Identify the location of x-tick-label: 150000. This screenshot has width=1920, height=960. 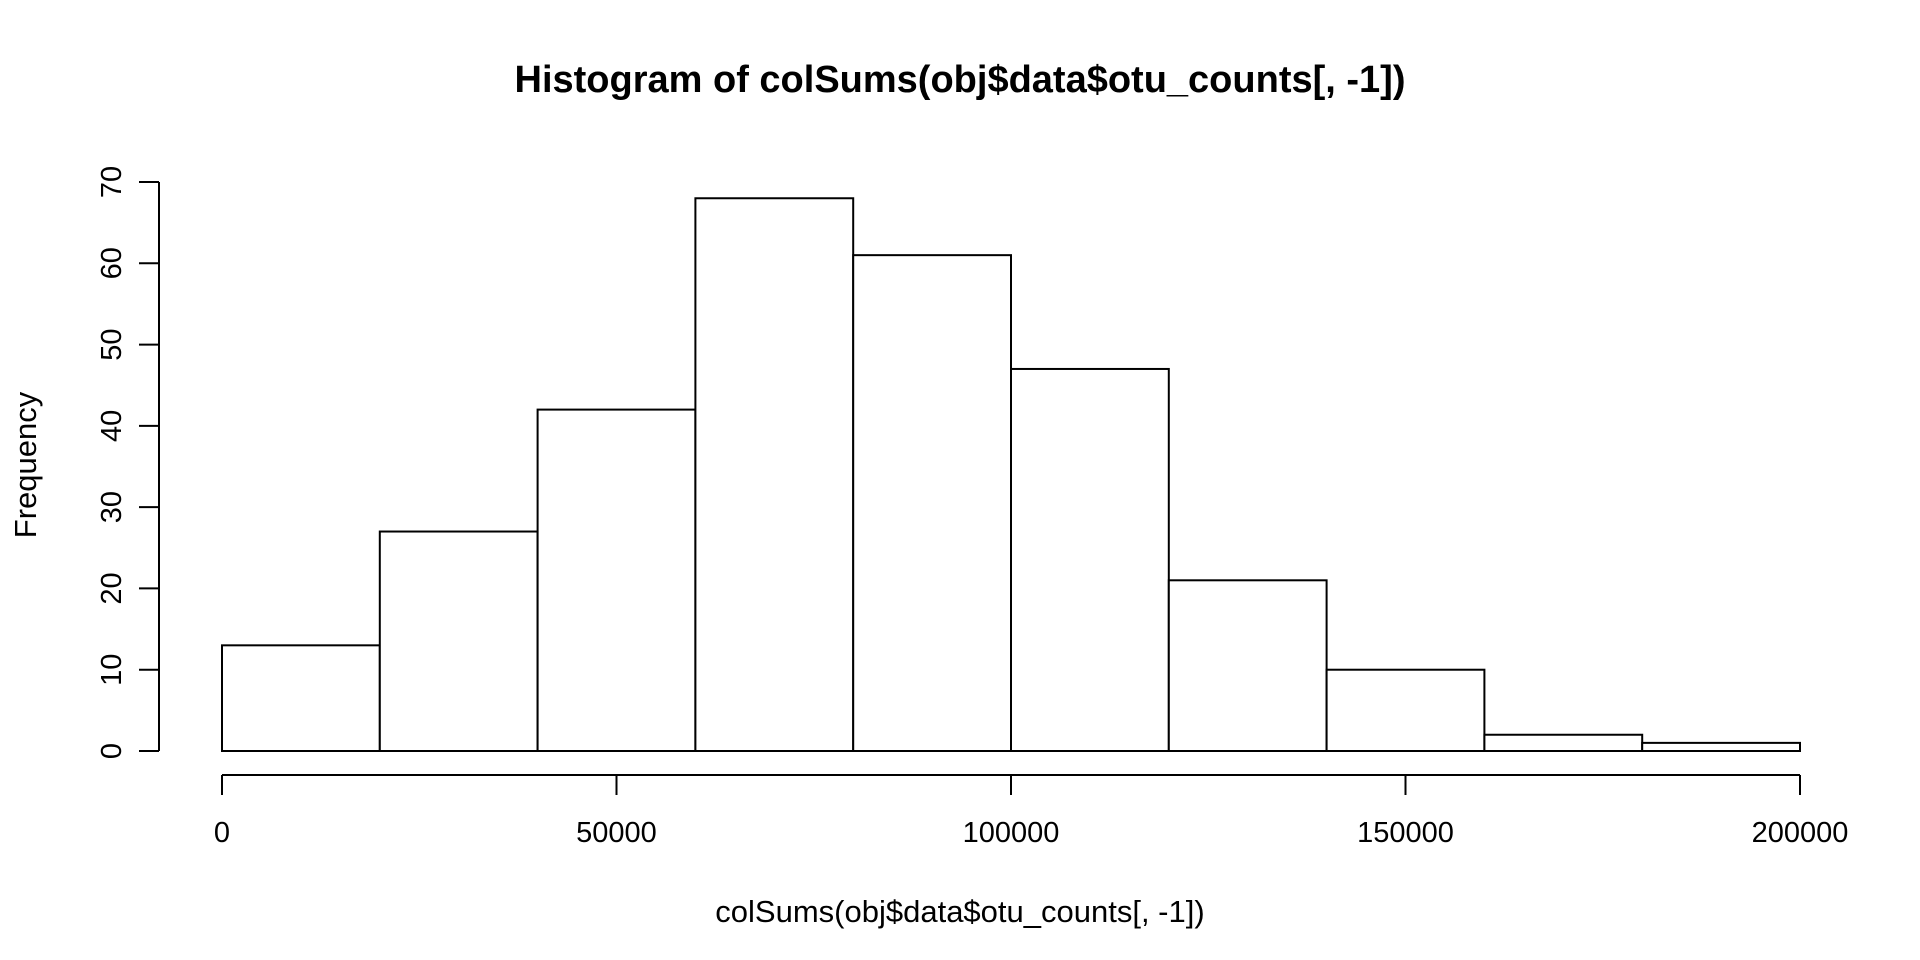
(1405, 833).